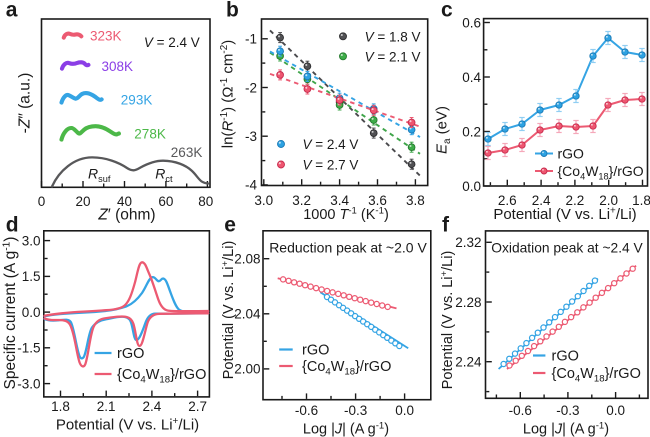 The height and width of the screenshot is (437, 650). I want to click on svg-text: V = 1.8 V, so click(393, 36).